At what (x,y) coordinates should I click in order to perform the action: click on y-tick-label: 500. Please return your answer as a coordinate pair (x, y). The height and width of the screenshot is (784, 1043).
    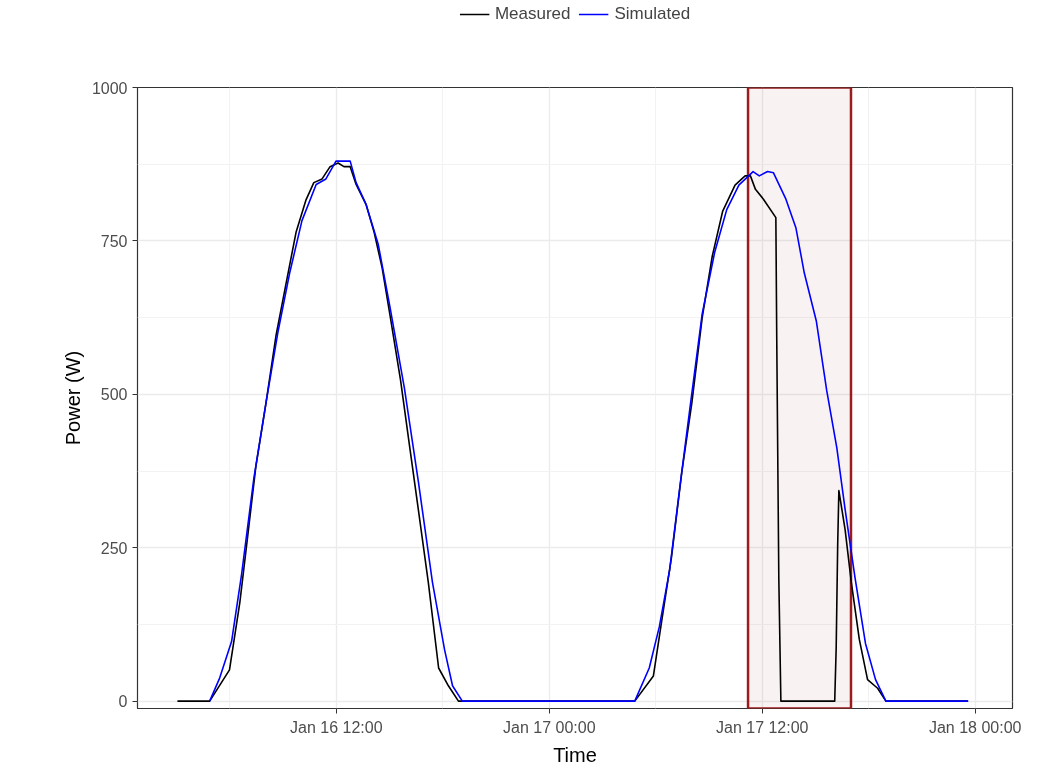
    Looking at the image, I should click on (114, 395).